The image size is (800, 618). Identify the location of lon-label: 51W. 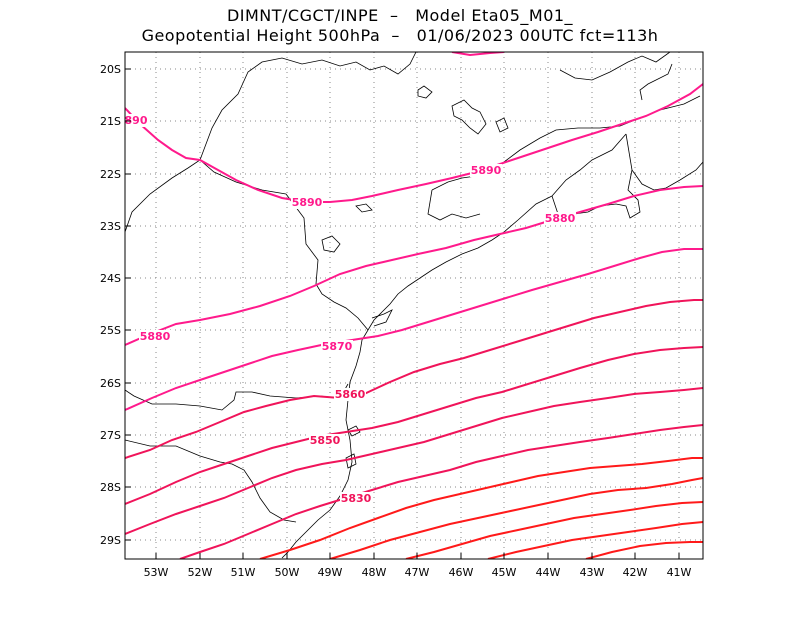
(243, 572).